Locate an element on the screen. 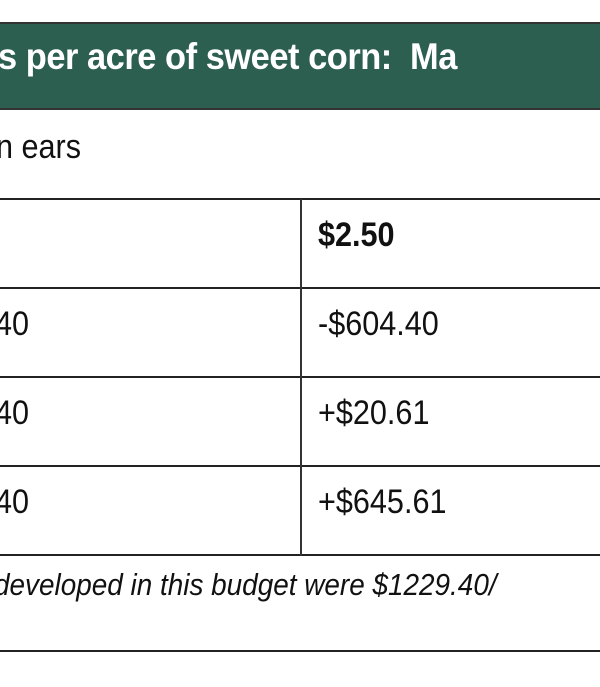  table-cell: -$604.40 is located at coordinates (378, 324).